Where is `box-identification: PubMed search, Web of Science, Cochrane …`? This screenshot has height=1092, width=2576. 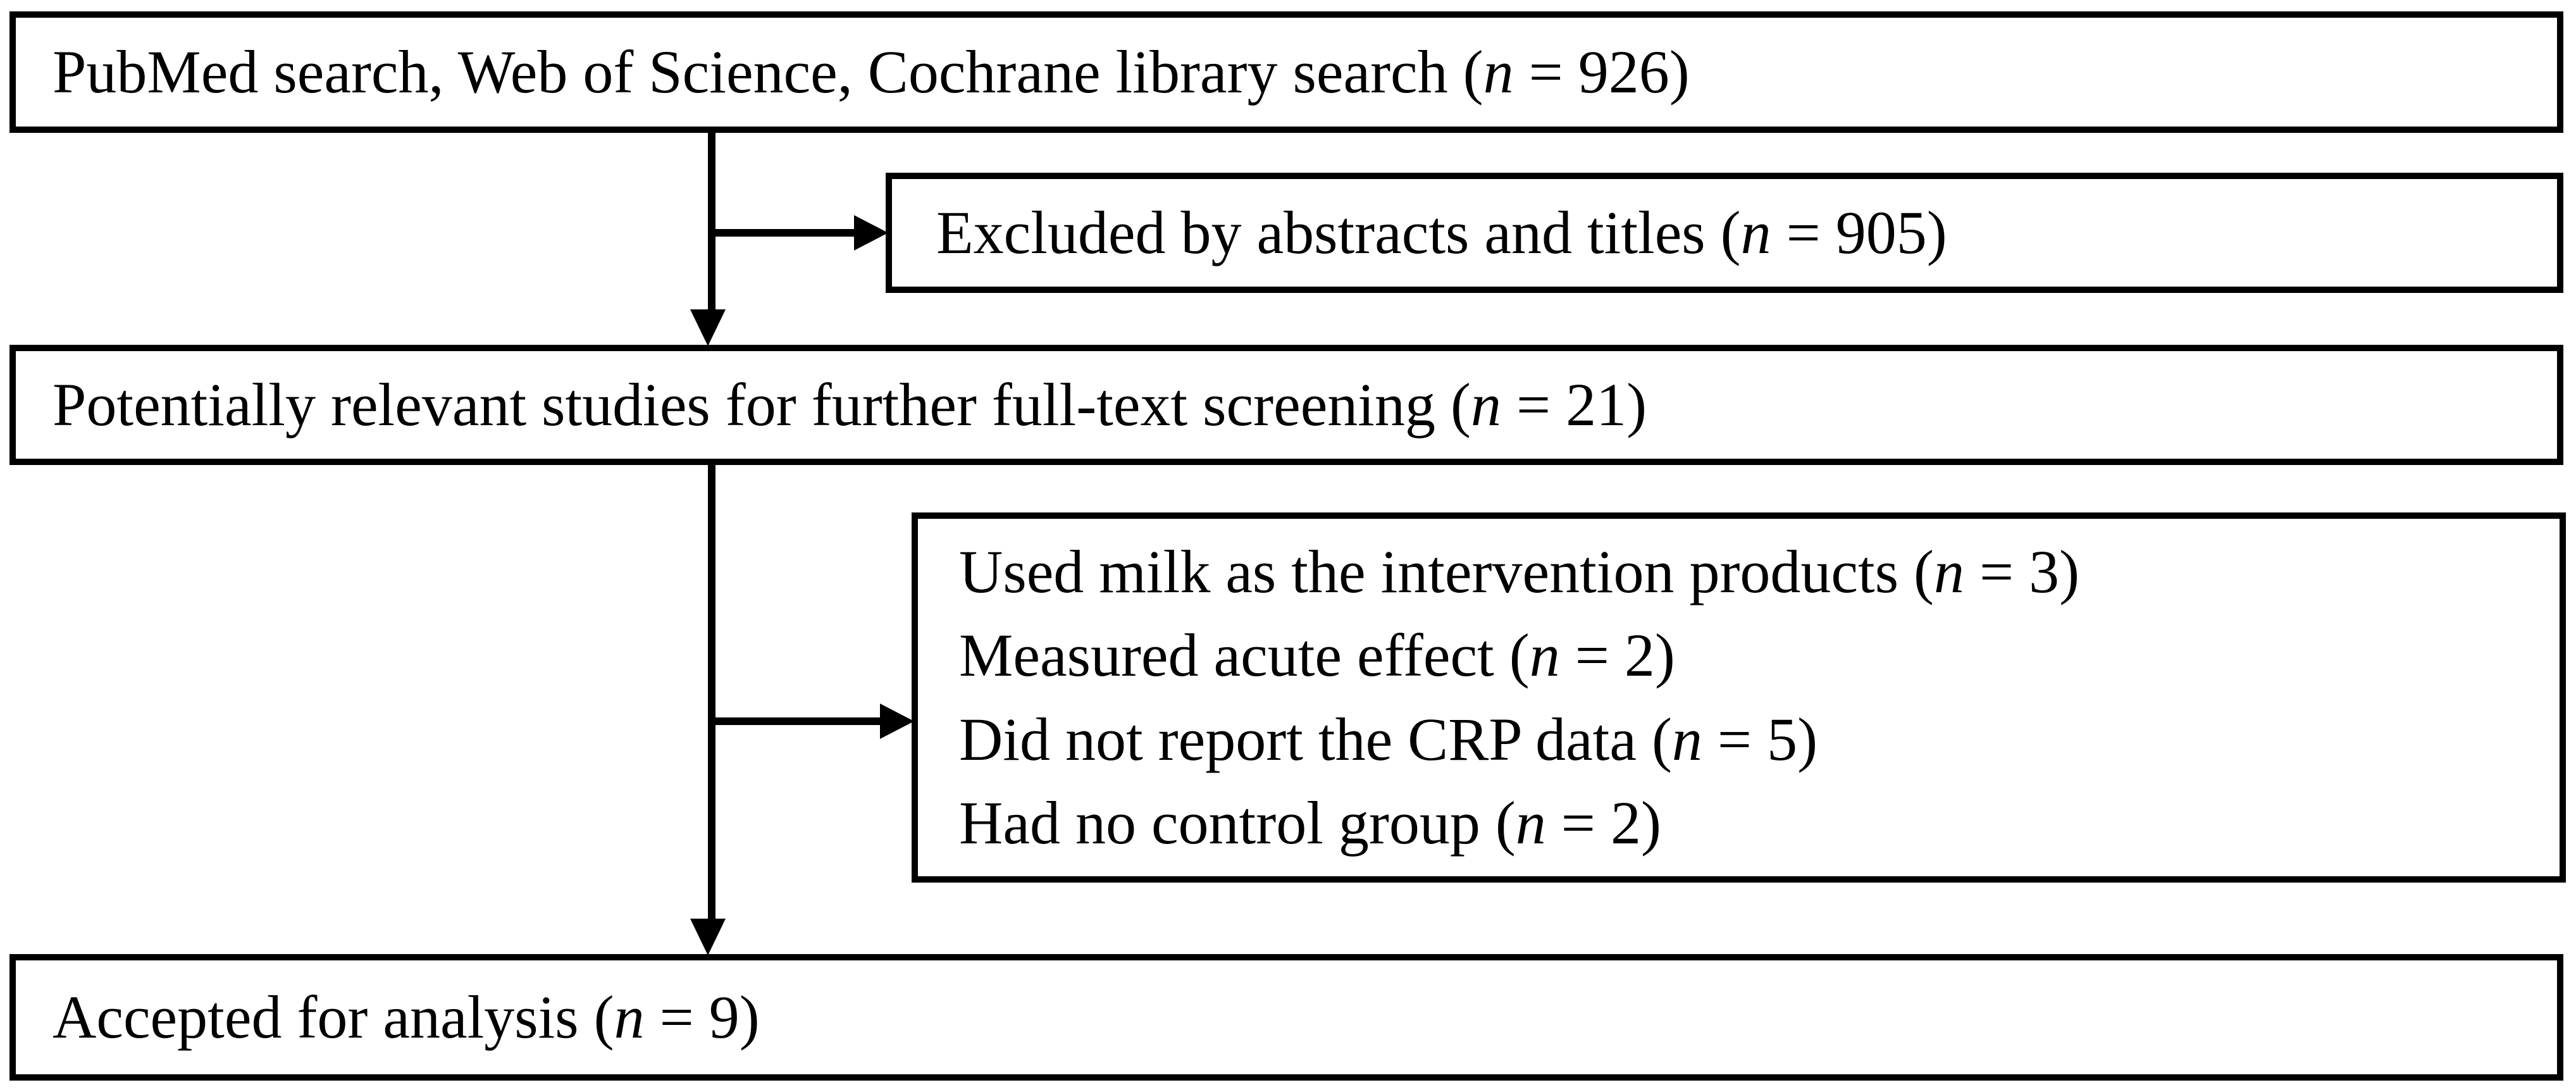 box-identification: PubMed search, Web of Science, Cochrane … is located at coordinates (1286, 72).